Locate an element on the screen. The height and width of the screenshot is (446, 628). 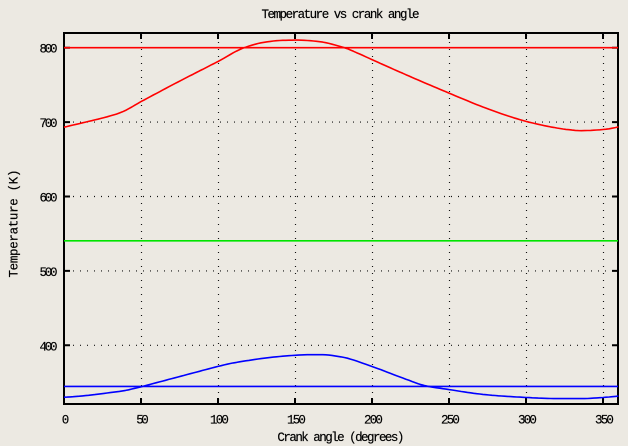
svg-text: 100 is located at coordinates (219, 421).